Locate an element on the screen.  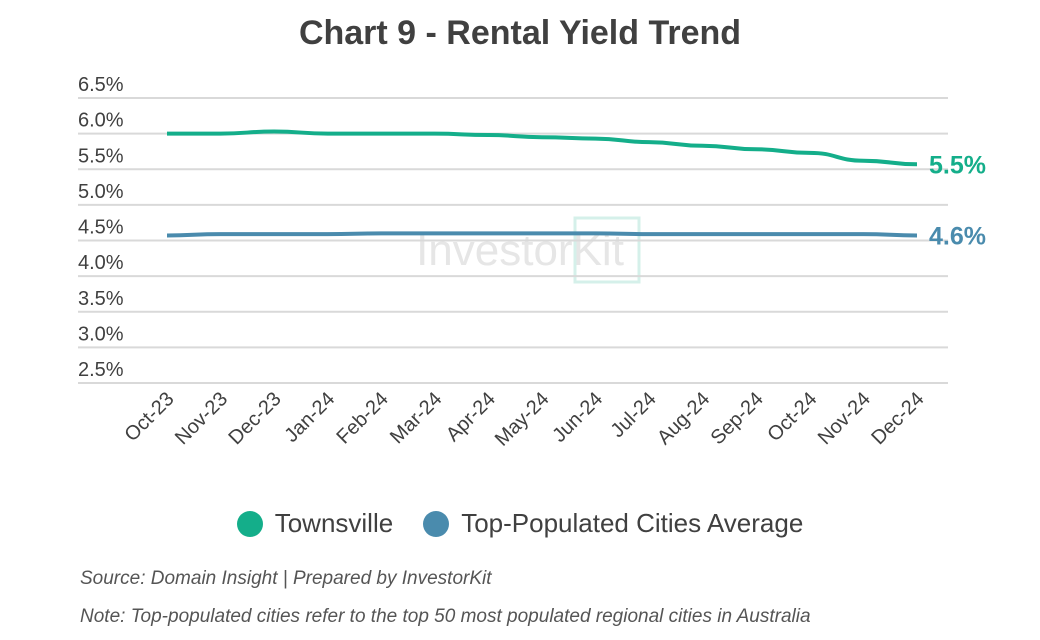
x-tick-label: Feb-24 is located at coordinates (362, 418).